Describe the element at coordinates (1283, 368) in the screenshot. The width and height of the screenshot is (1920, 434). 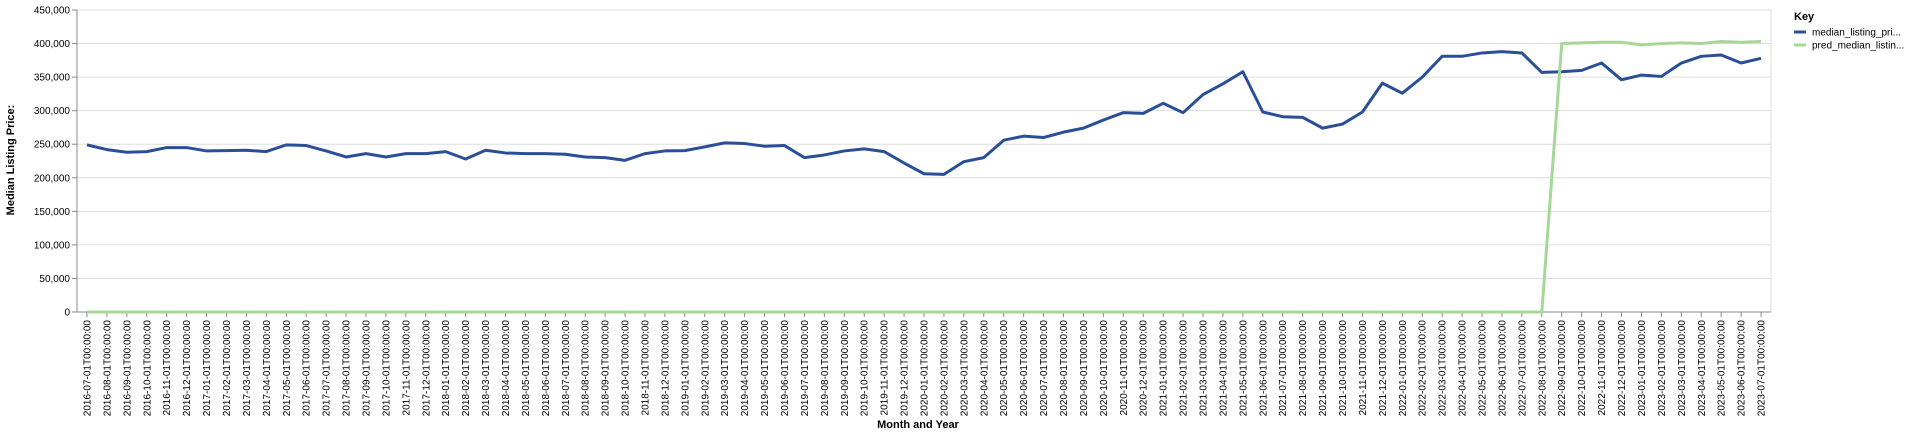
I see `x-tick-label: 2021-07-01T00:00:00` at that location.